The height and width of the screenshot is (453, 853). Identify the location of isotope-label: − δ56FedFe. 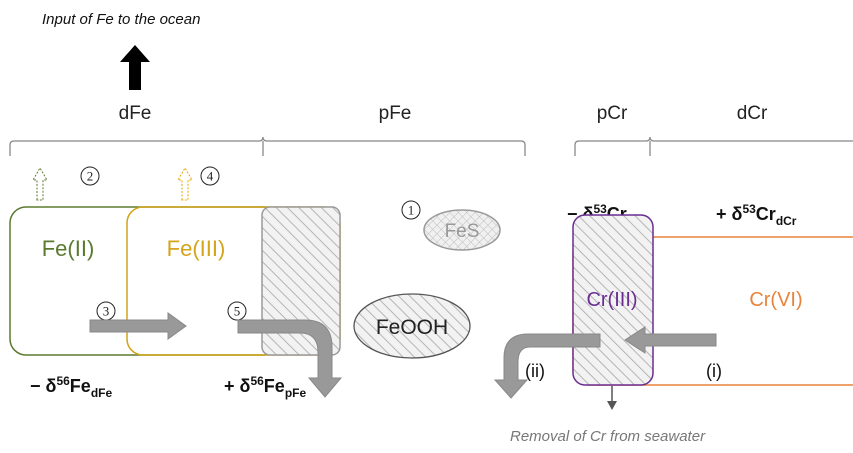
(71, 387).